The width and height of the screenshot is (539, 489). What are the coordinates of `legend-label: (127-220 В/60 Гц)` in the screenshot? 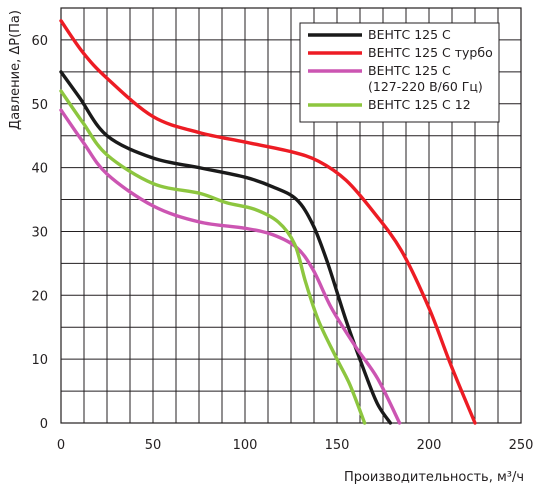 It's located at (425, 86).